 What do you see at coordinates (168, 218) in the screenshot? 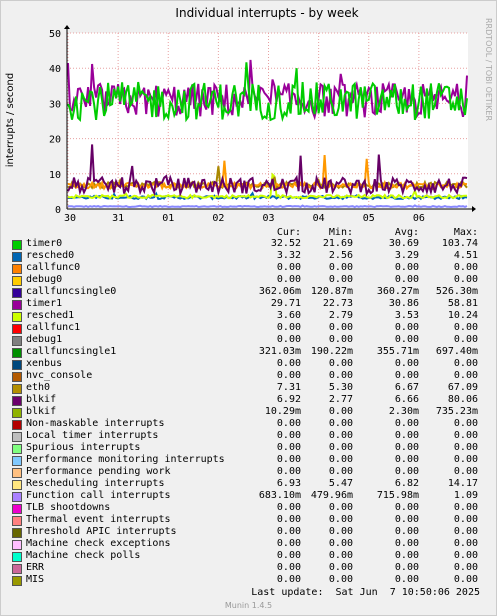
I see `x-tick-label: 01` at bounding box center [168, 218].